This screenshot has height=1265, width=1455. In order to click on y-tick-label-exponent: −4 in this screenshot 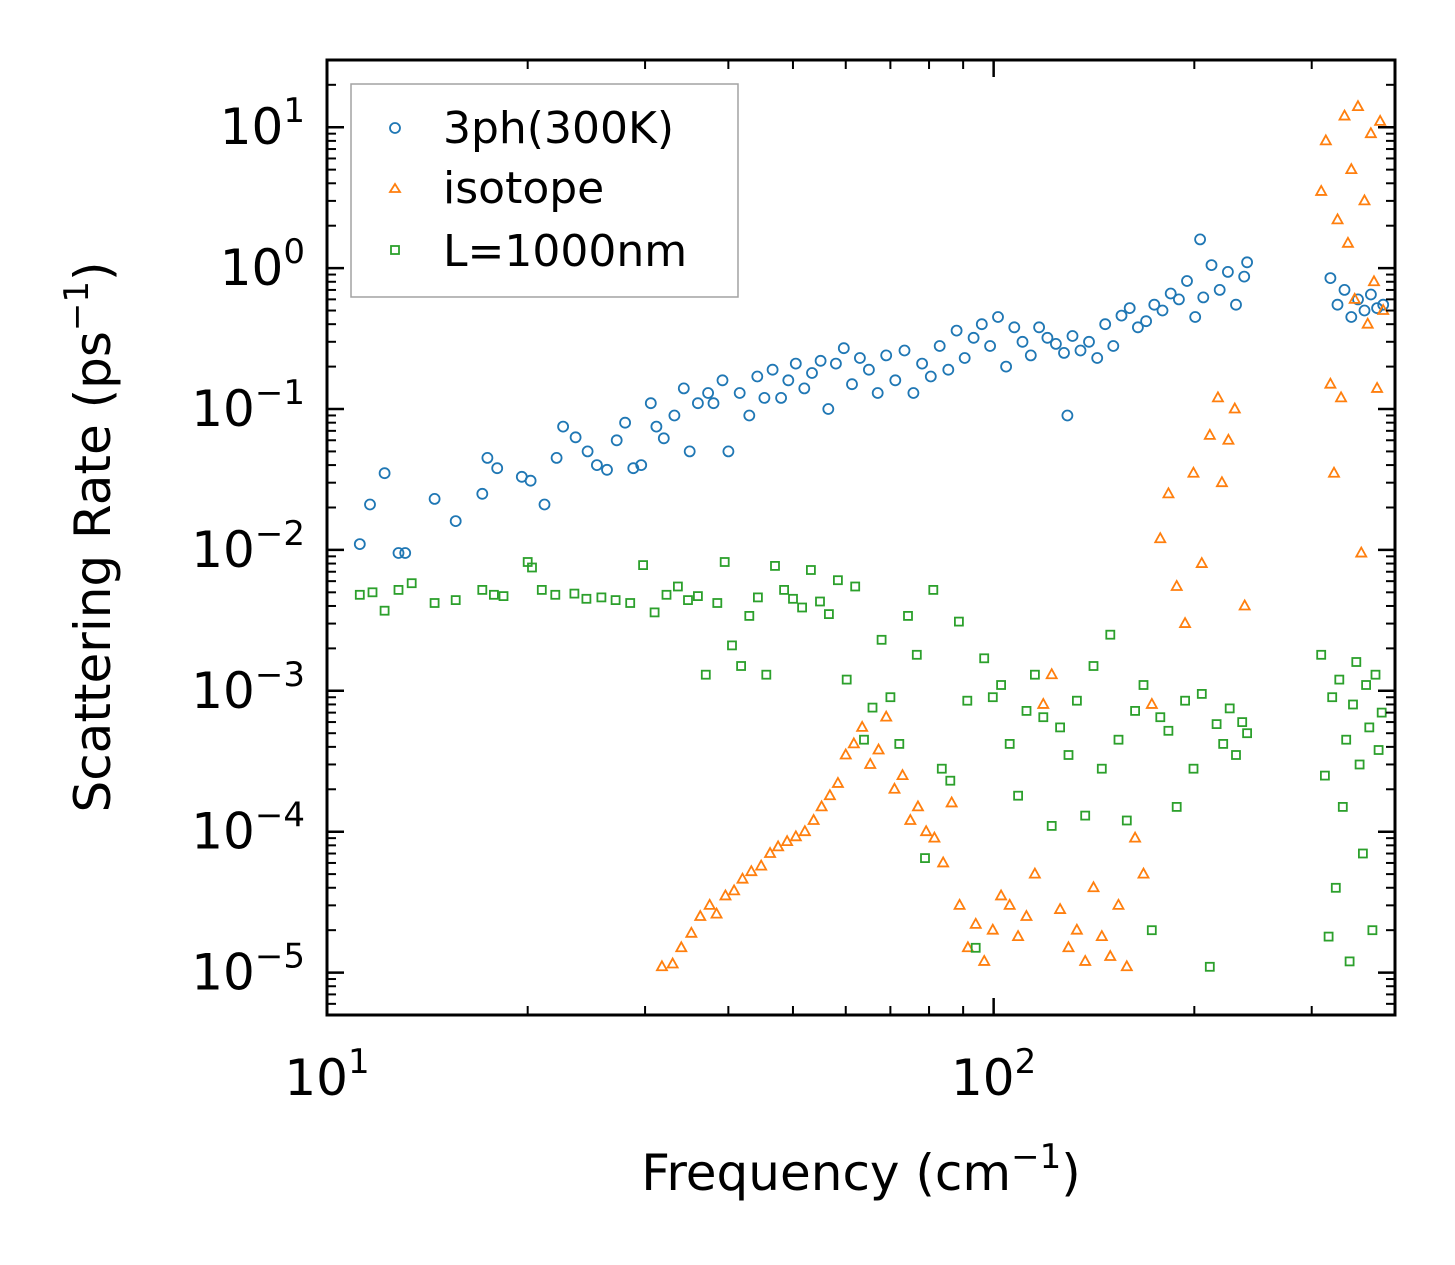, I will do `click(280, 816)`.